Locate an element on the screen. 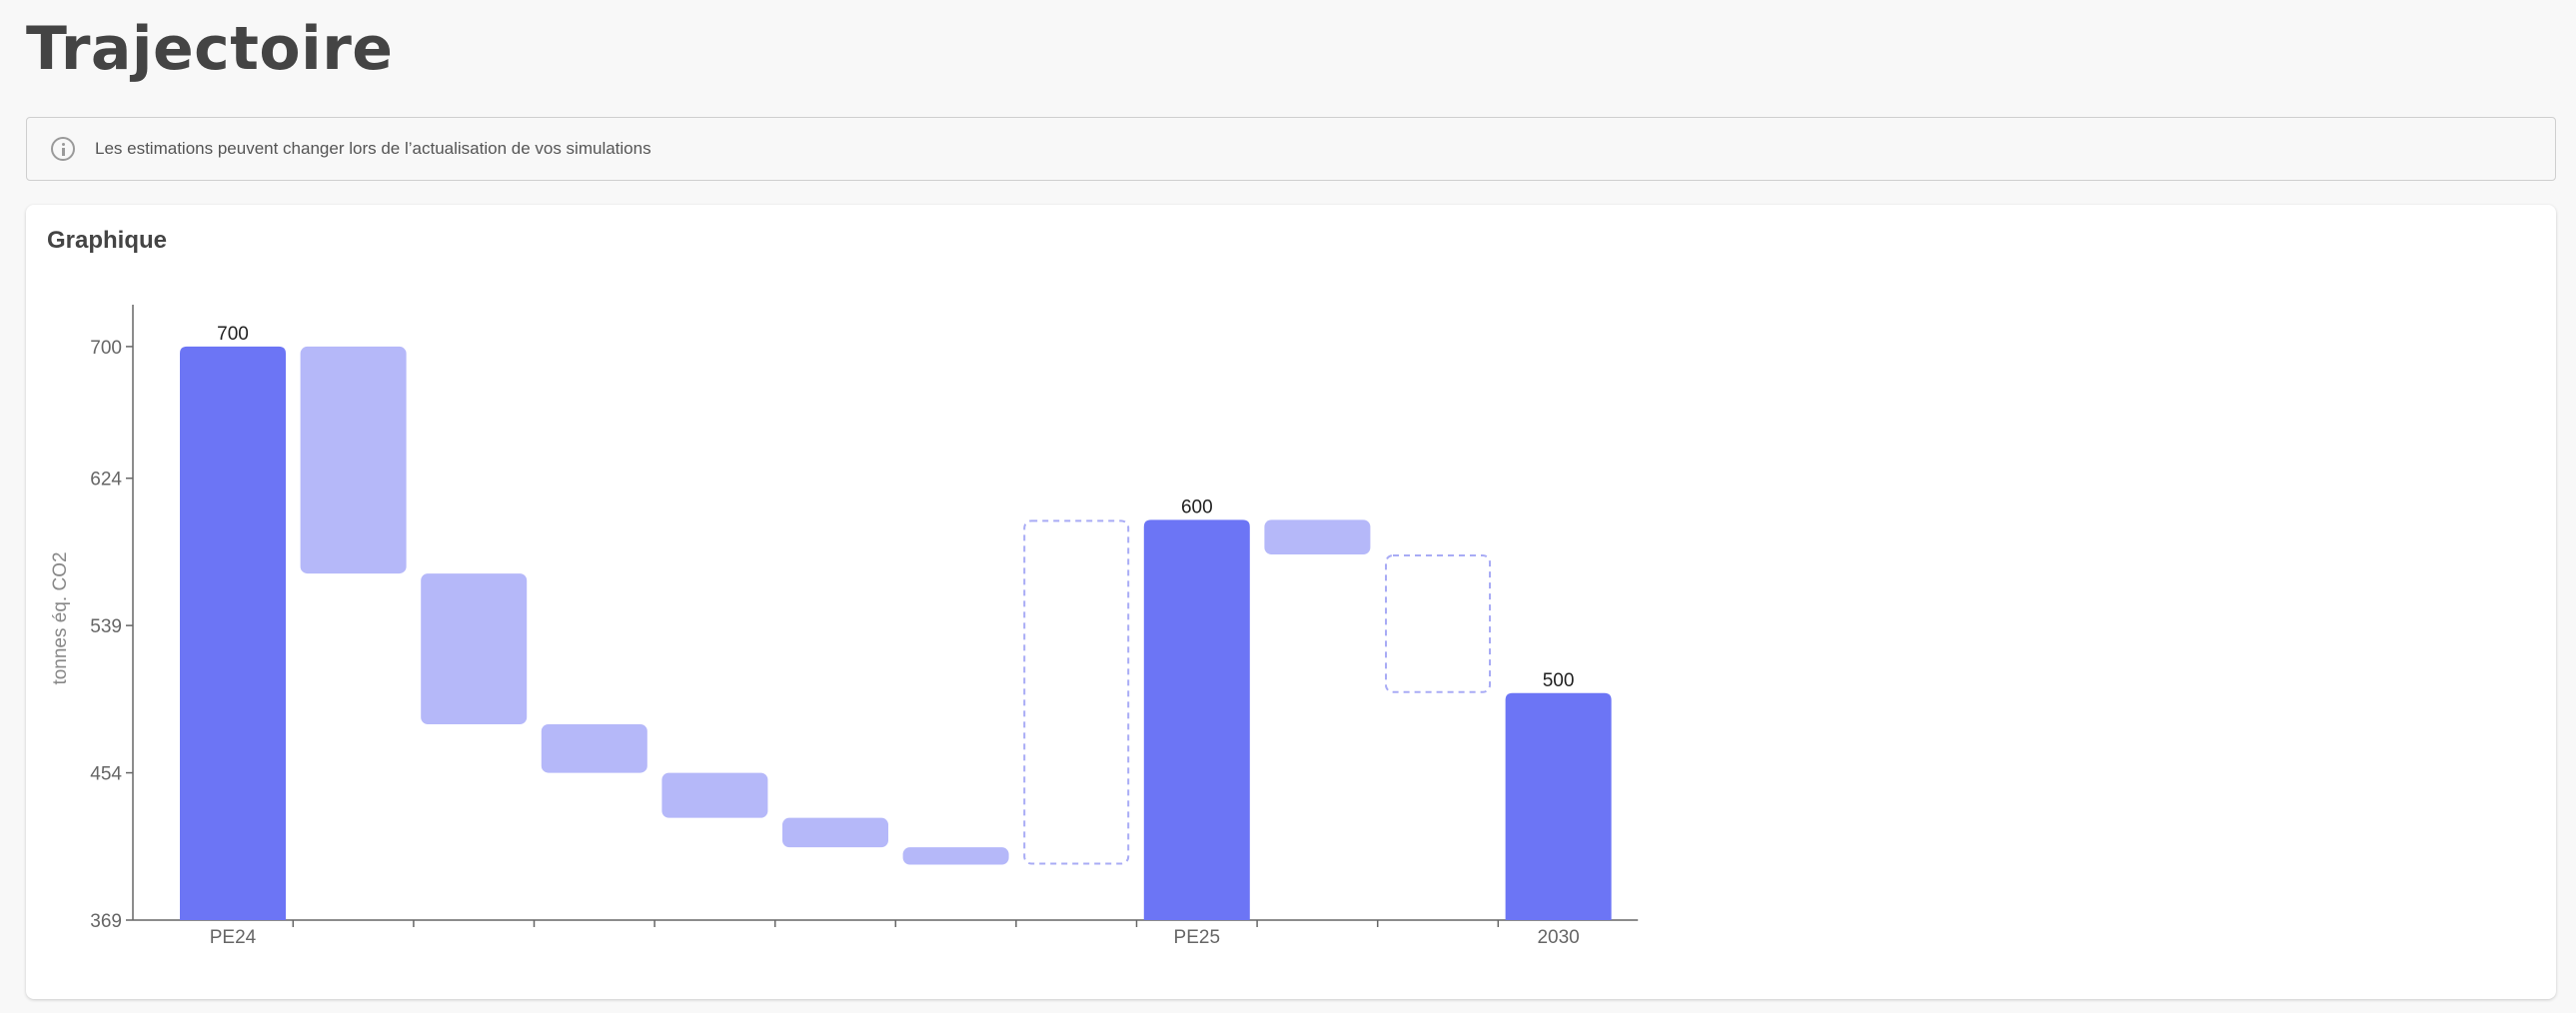  y-tick-label: 700 is located at coordinates (106, 348).